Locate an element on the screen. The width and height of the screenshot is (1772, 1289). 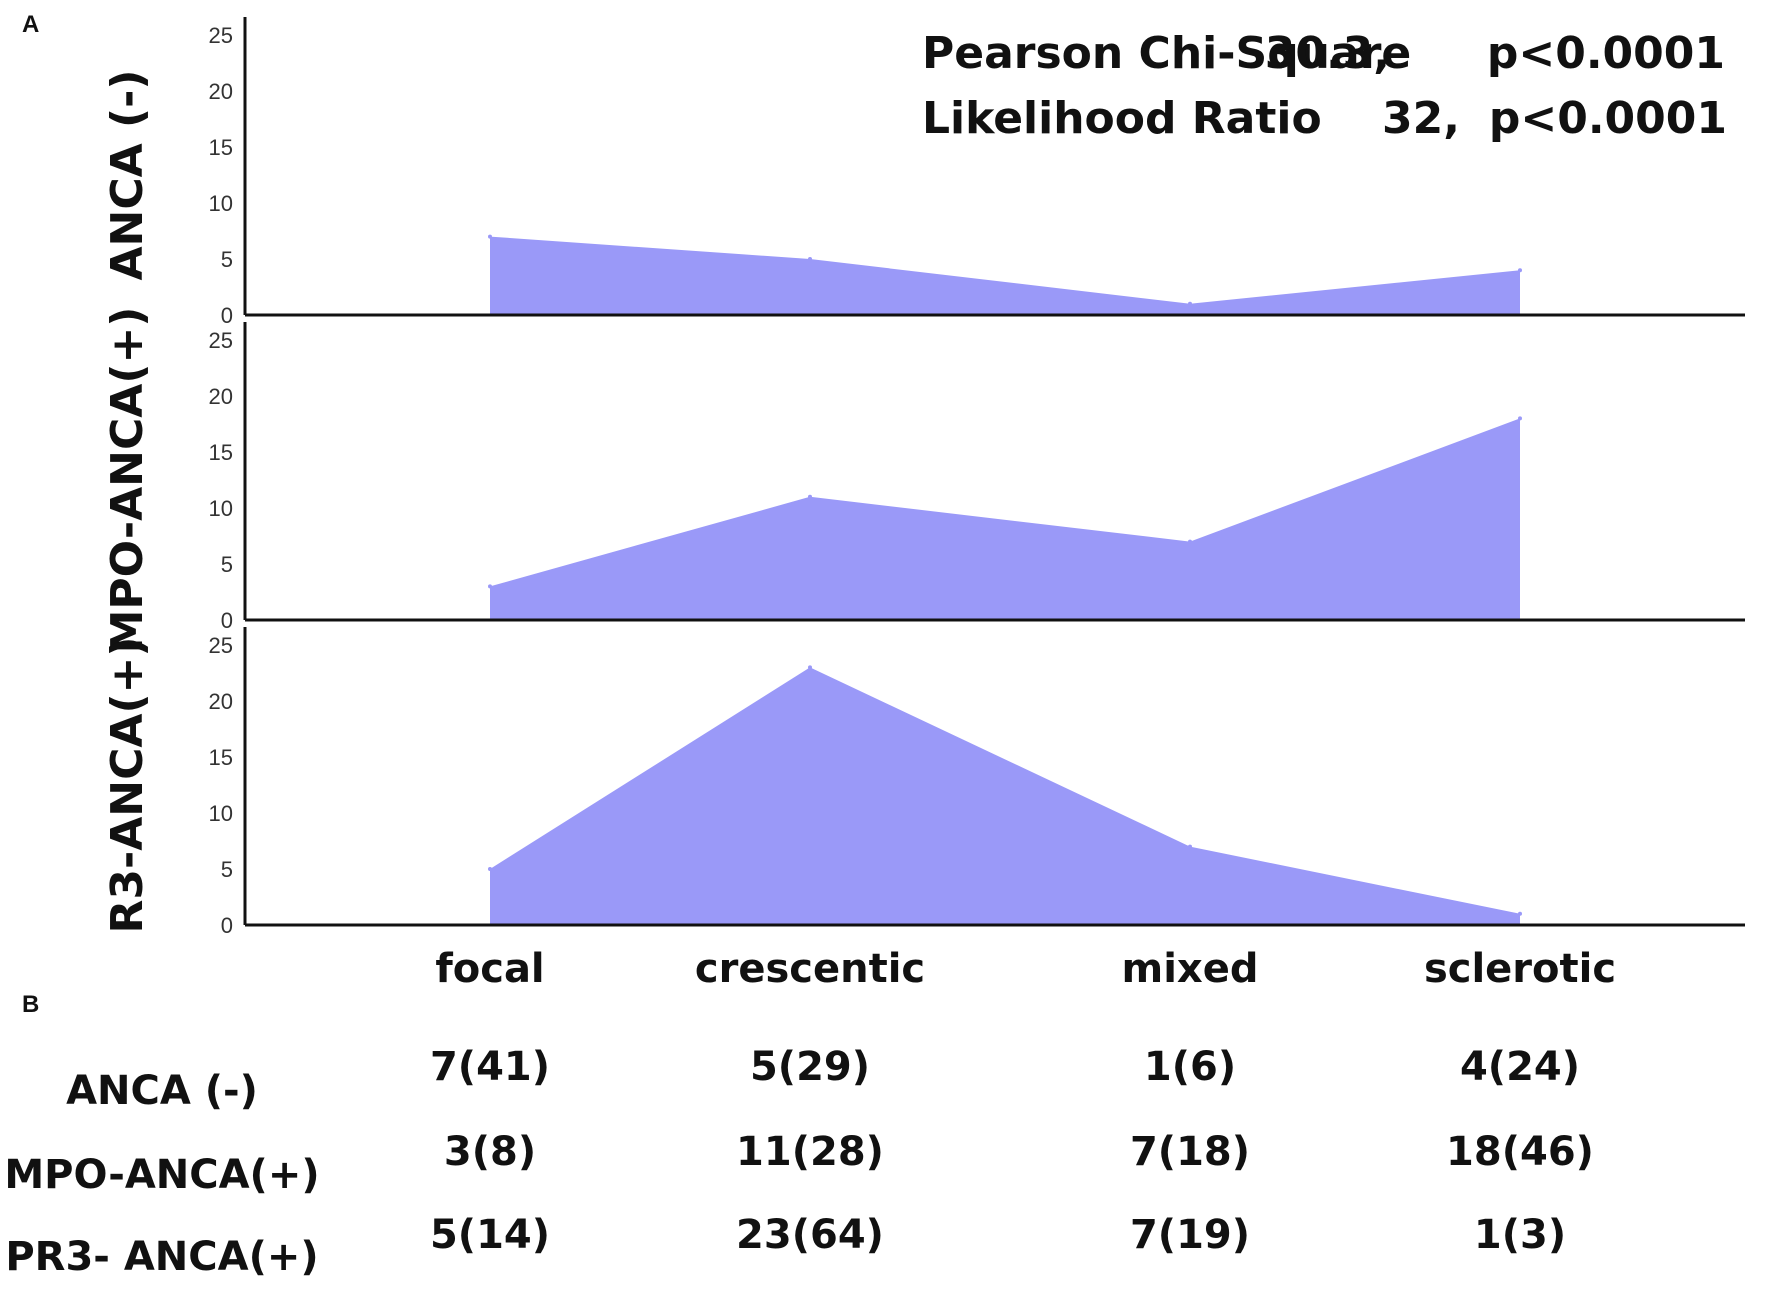
table-cell: 5(14) is located at coordinates (490, 1235).